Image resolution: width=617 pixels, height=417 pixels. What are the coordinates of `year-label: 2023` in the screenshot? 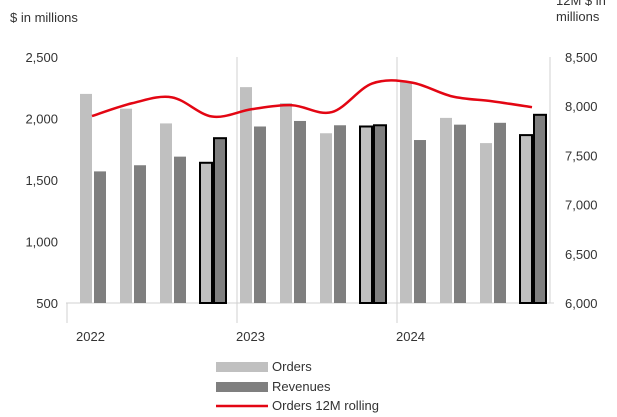 It's located at (250, 336).